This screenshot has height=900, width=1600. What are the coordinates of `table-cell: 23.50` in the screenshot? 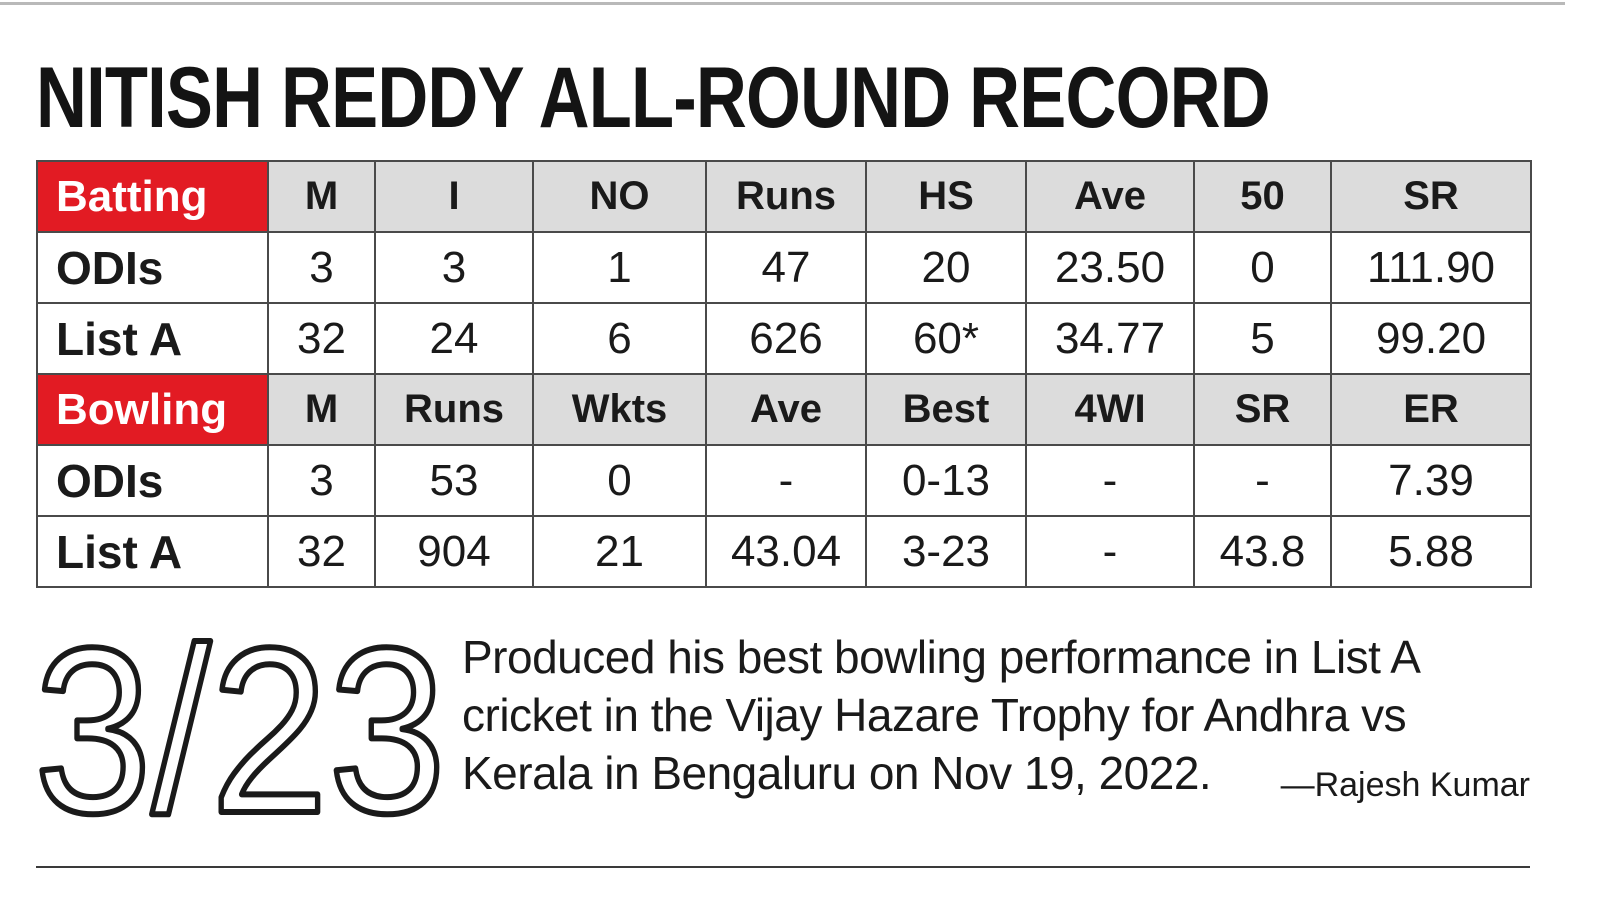 It's located at (1110, 267).